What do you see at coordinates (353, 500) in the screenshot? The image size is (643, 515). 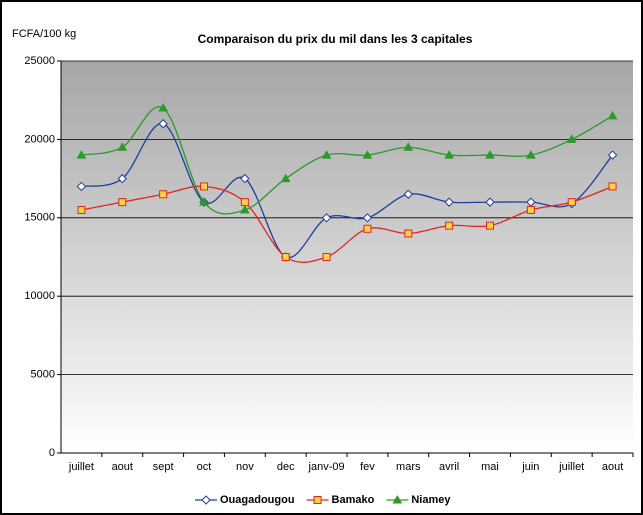 I see `legend-label: Bamako` at bounding box center [353, 500].